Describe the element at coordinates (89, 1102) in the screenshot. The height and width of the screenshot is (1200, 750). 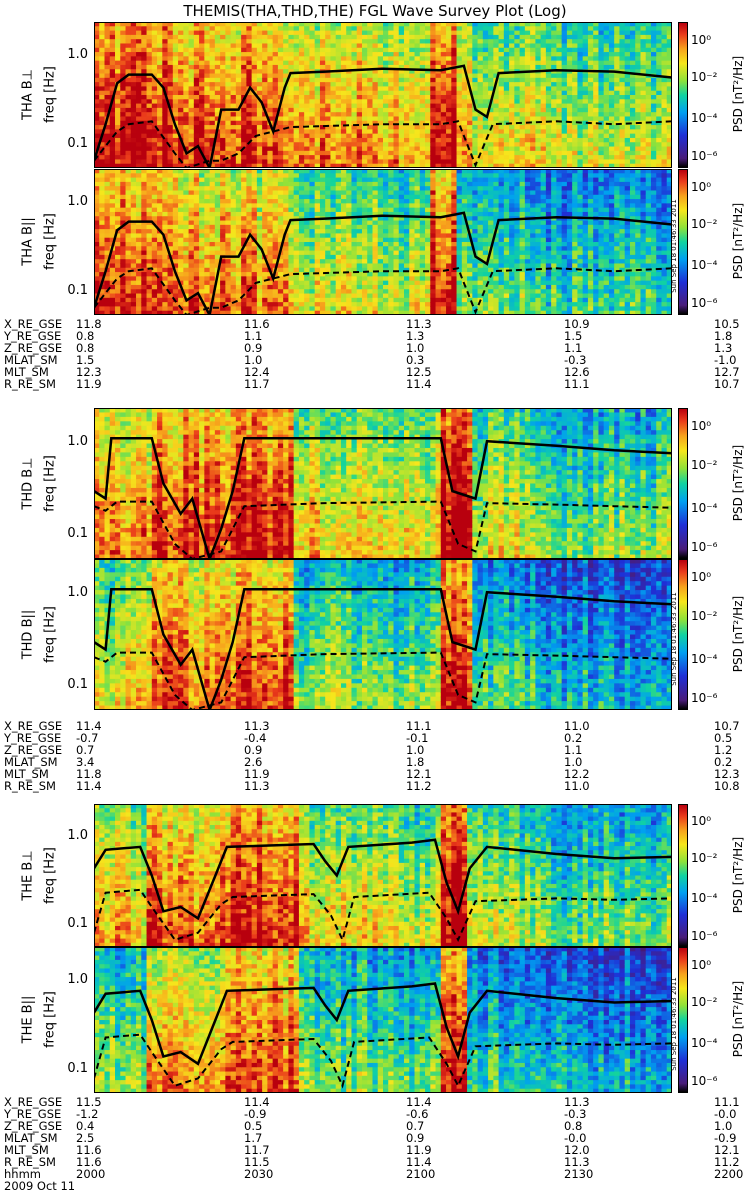
I see `ephemeris-value: 11.5` at that location.